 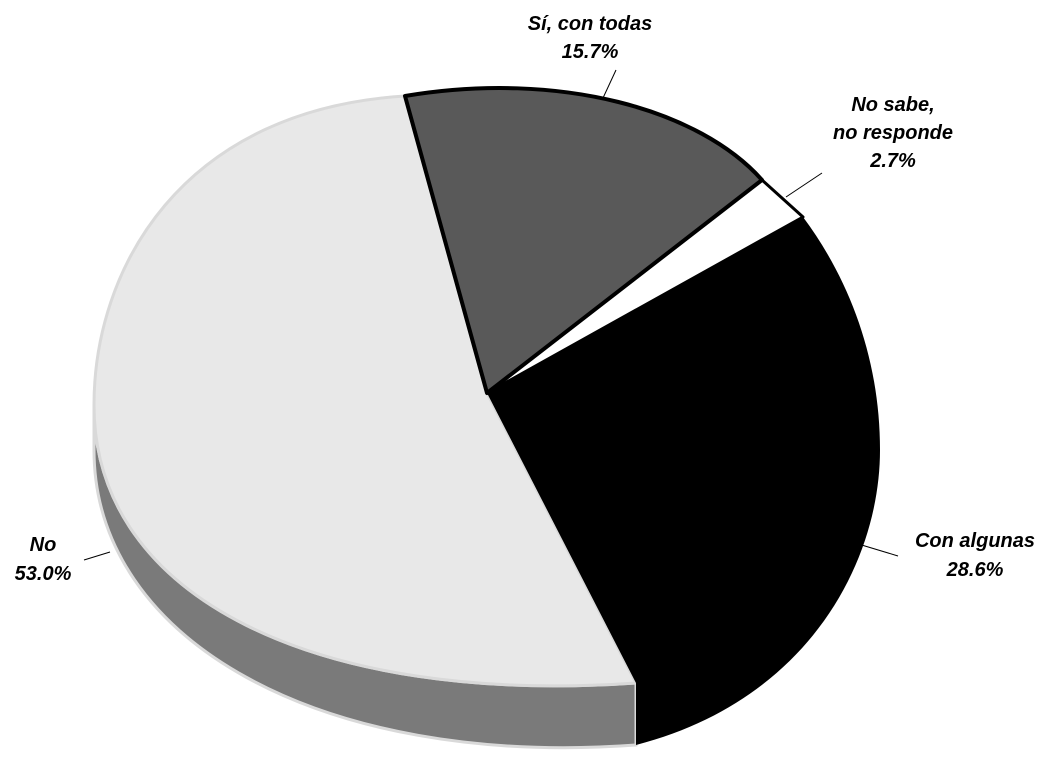 I want to click on leader-line-si, so click(x=609, y=84).